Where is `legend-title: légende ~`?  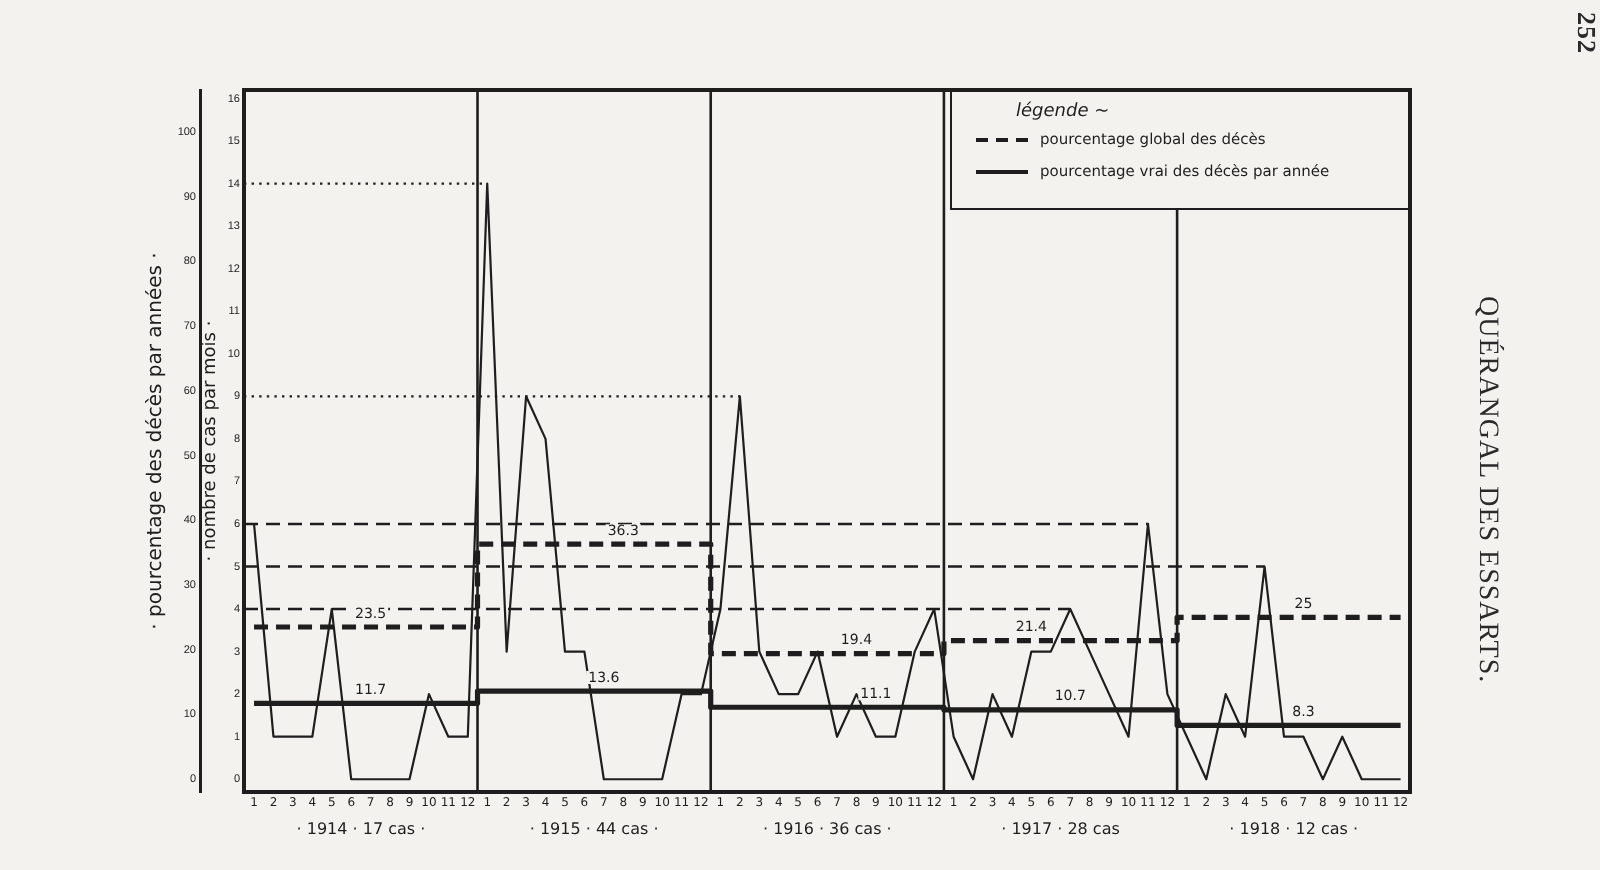
legend-title: légende ~ is located at coordinates (1064, 112).